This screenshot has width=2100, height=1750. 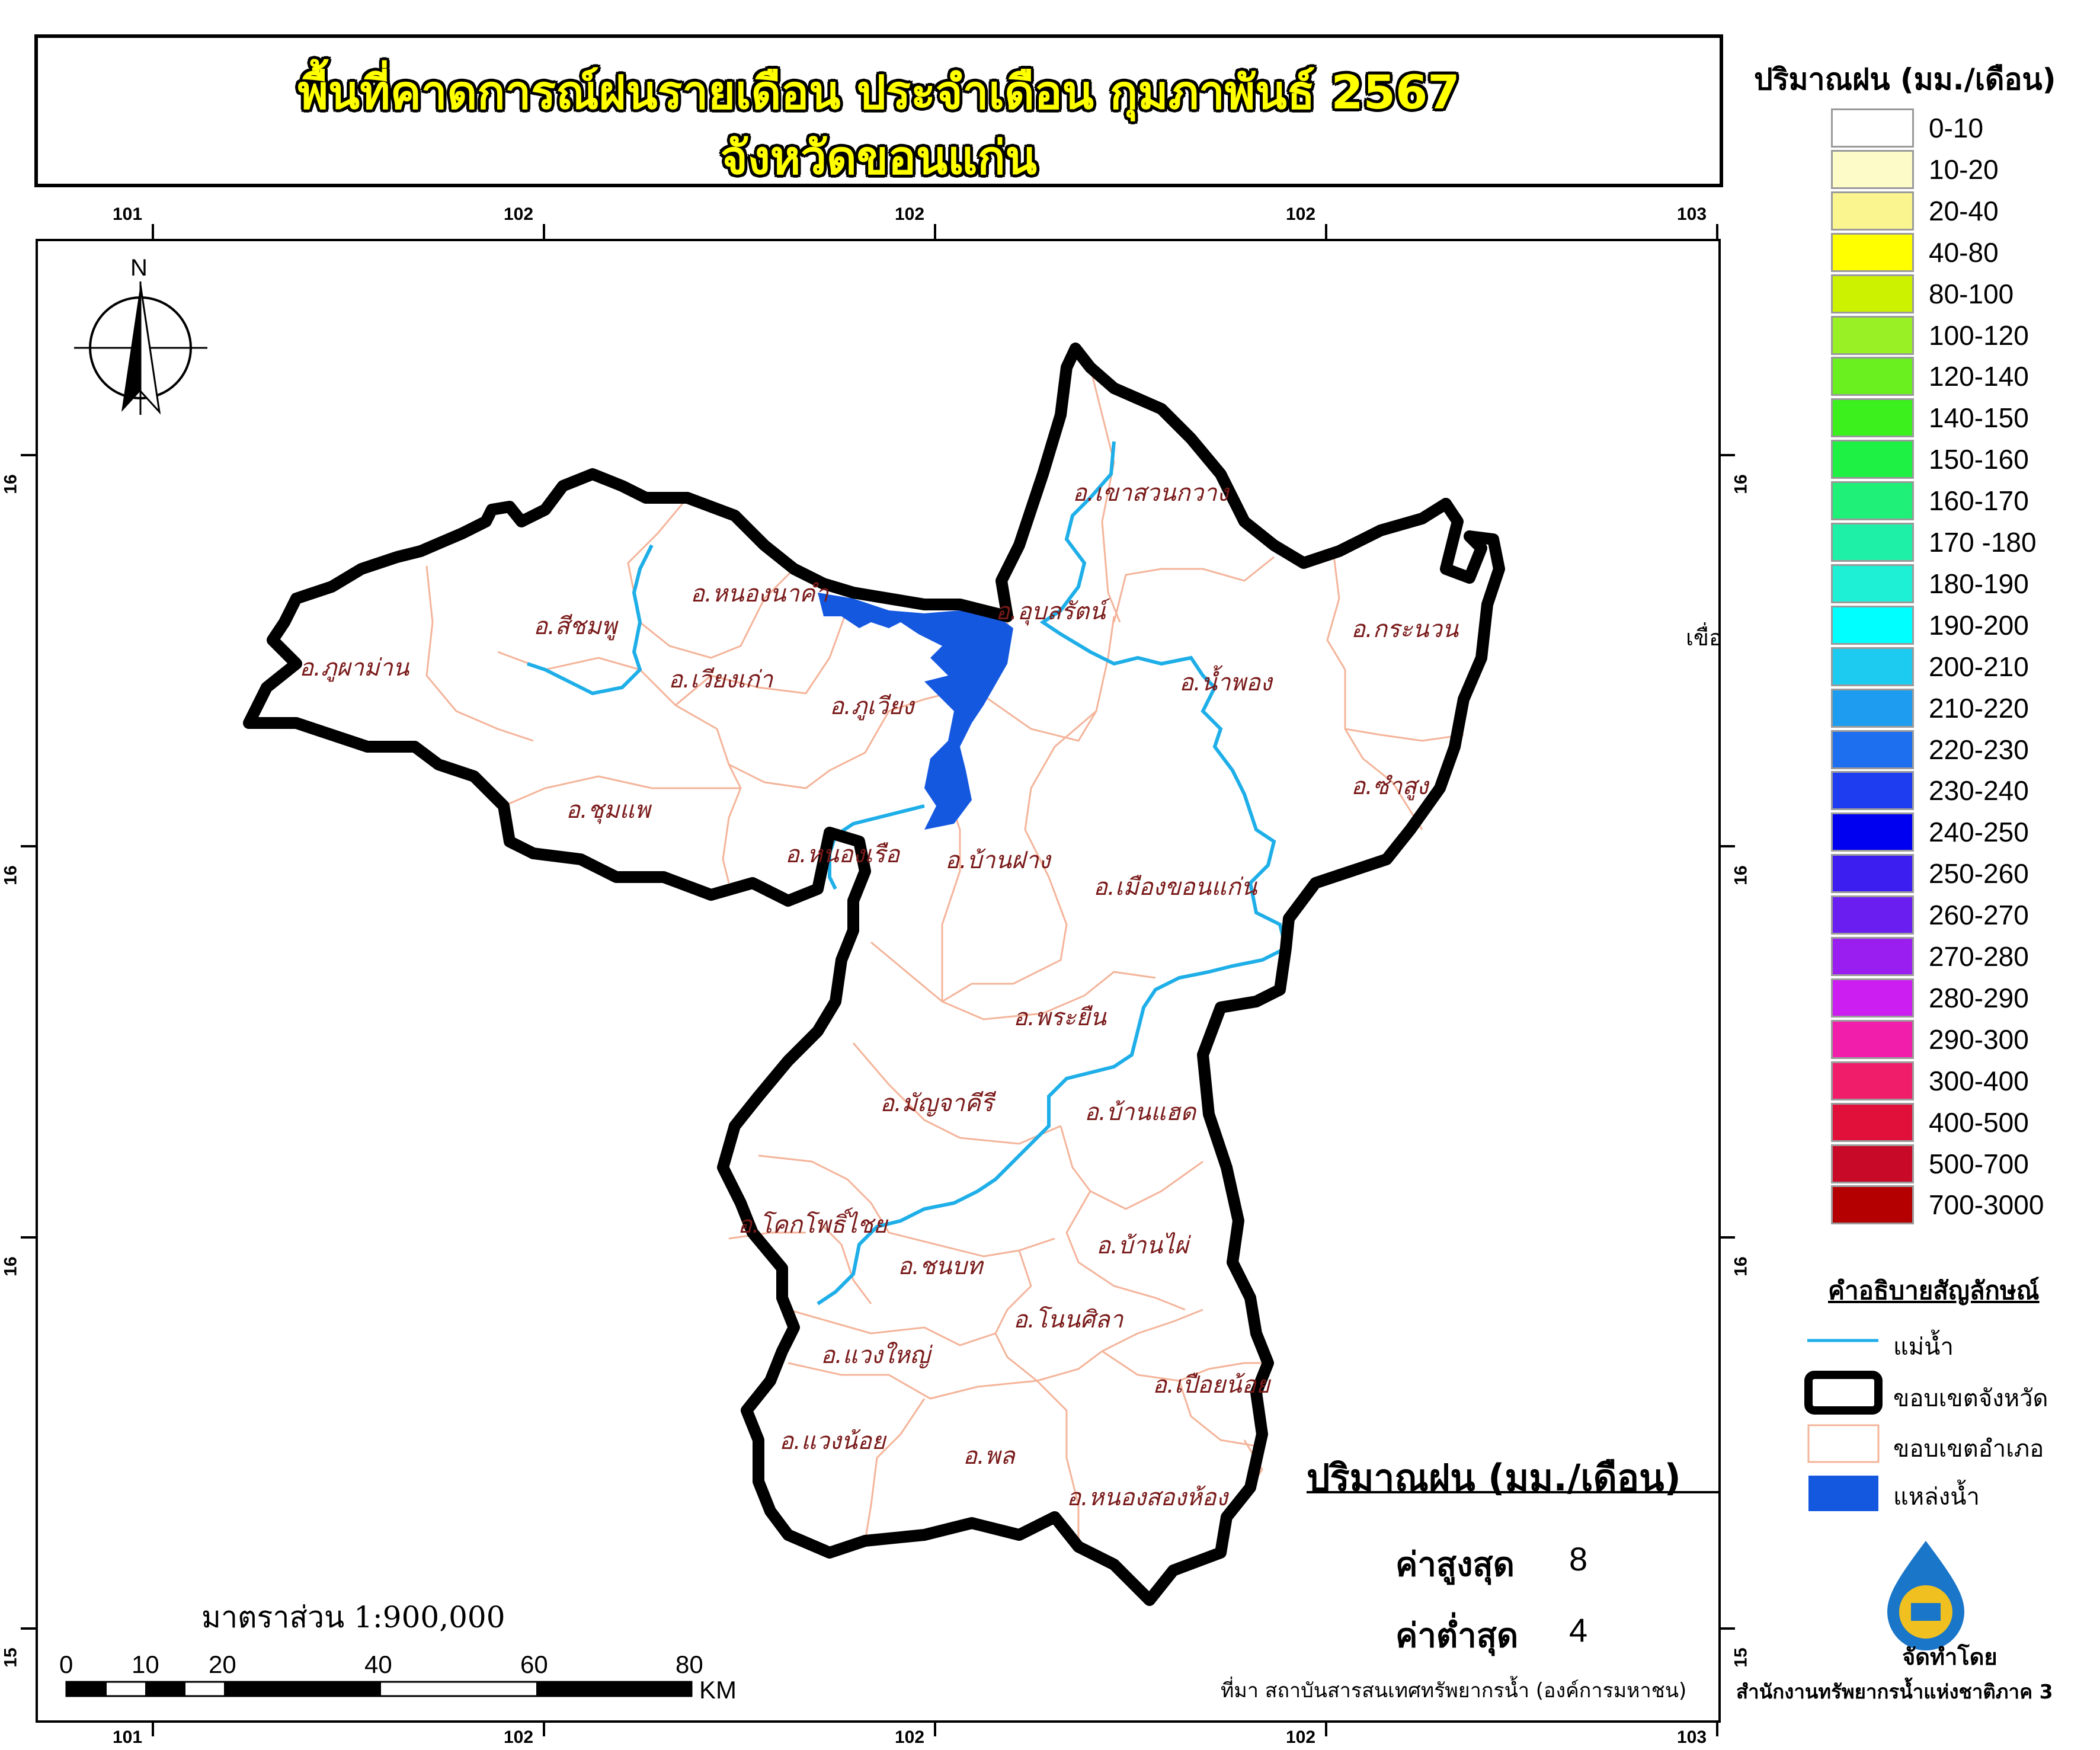 What do you see at coordinates (1936, 1497) in the screenshot?
I see `legend-water-label: แหล่งน้ำ` at bounding box center [1936, 1497].